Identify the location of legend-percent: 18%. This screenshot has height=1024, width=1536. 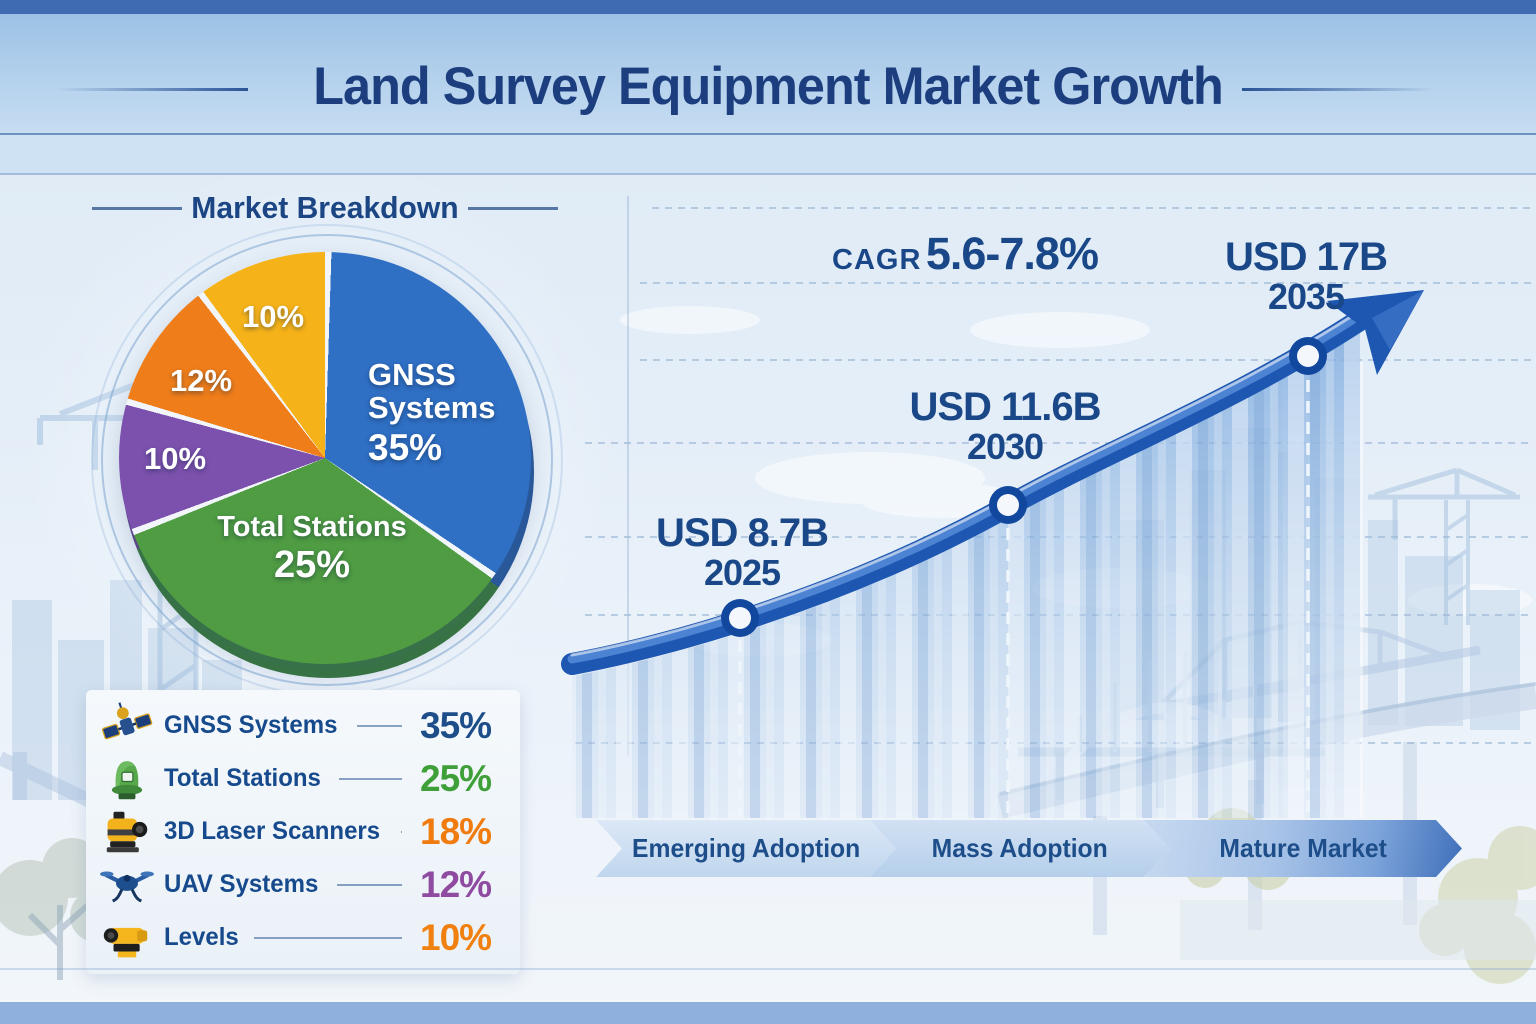
(456, 831).